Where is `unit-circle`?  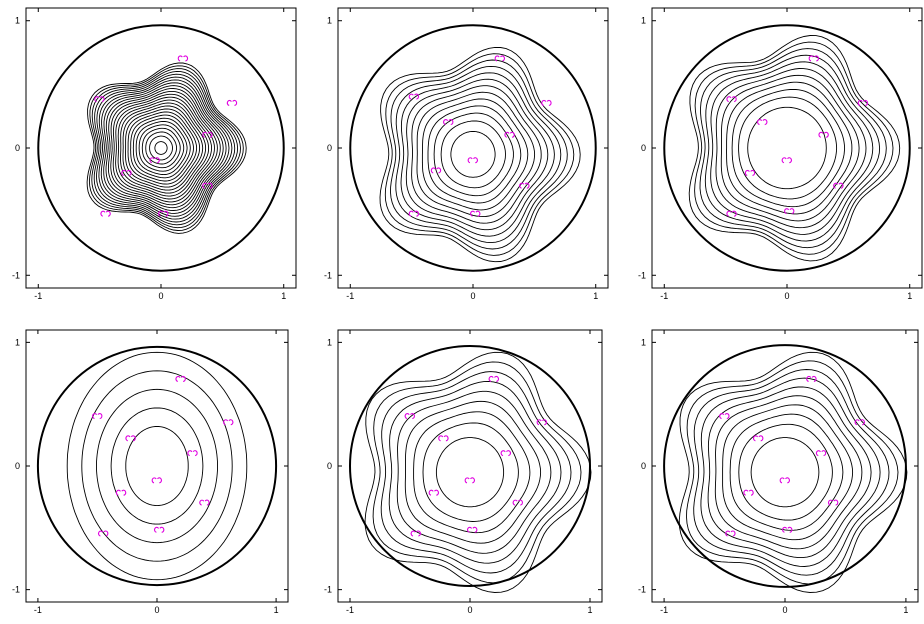
unit-circle is located at coordinates (157, 466).